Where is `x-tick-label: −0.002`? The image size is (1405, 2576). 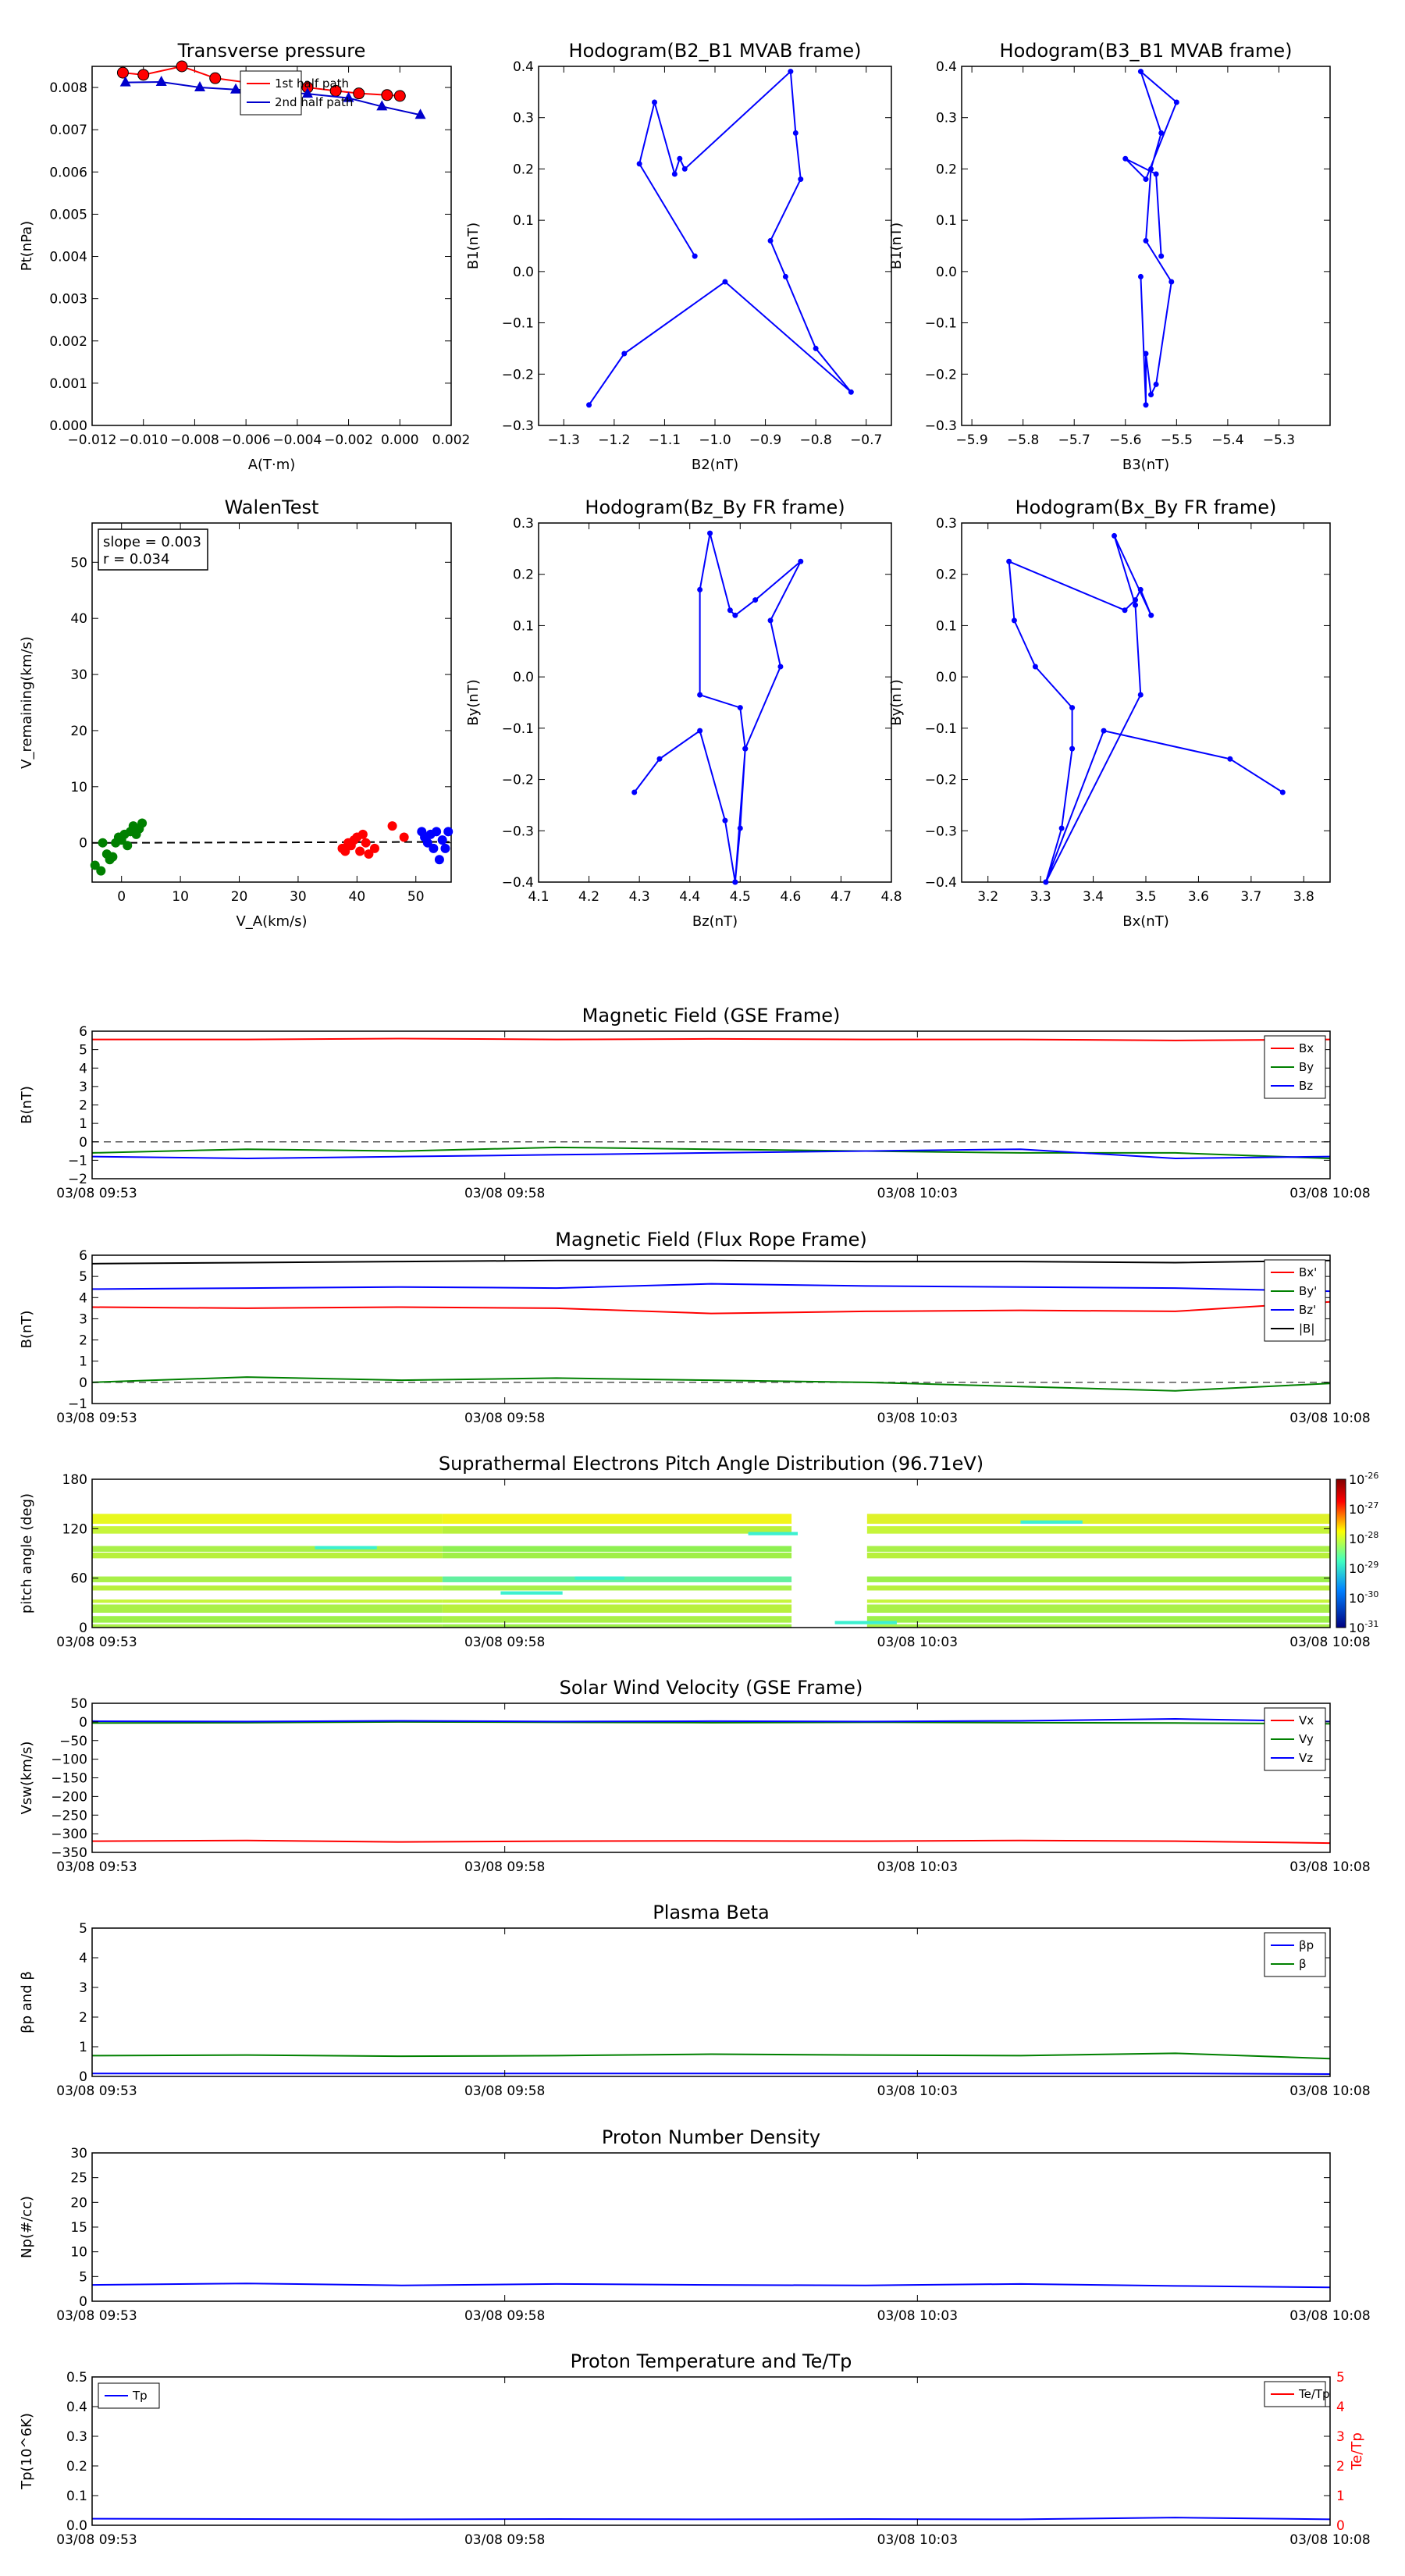
x-tick-label: −0.002 is located at coordinates (348, 440).